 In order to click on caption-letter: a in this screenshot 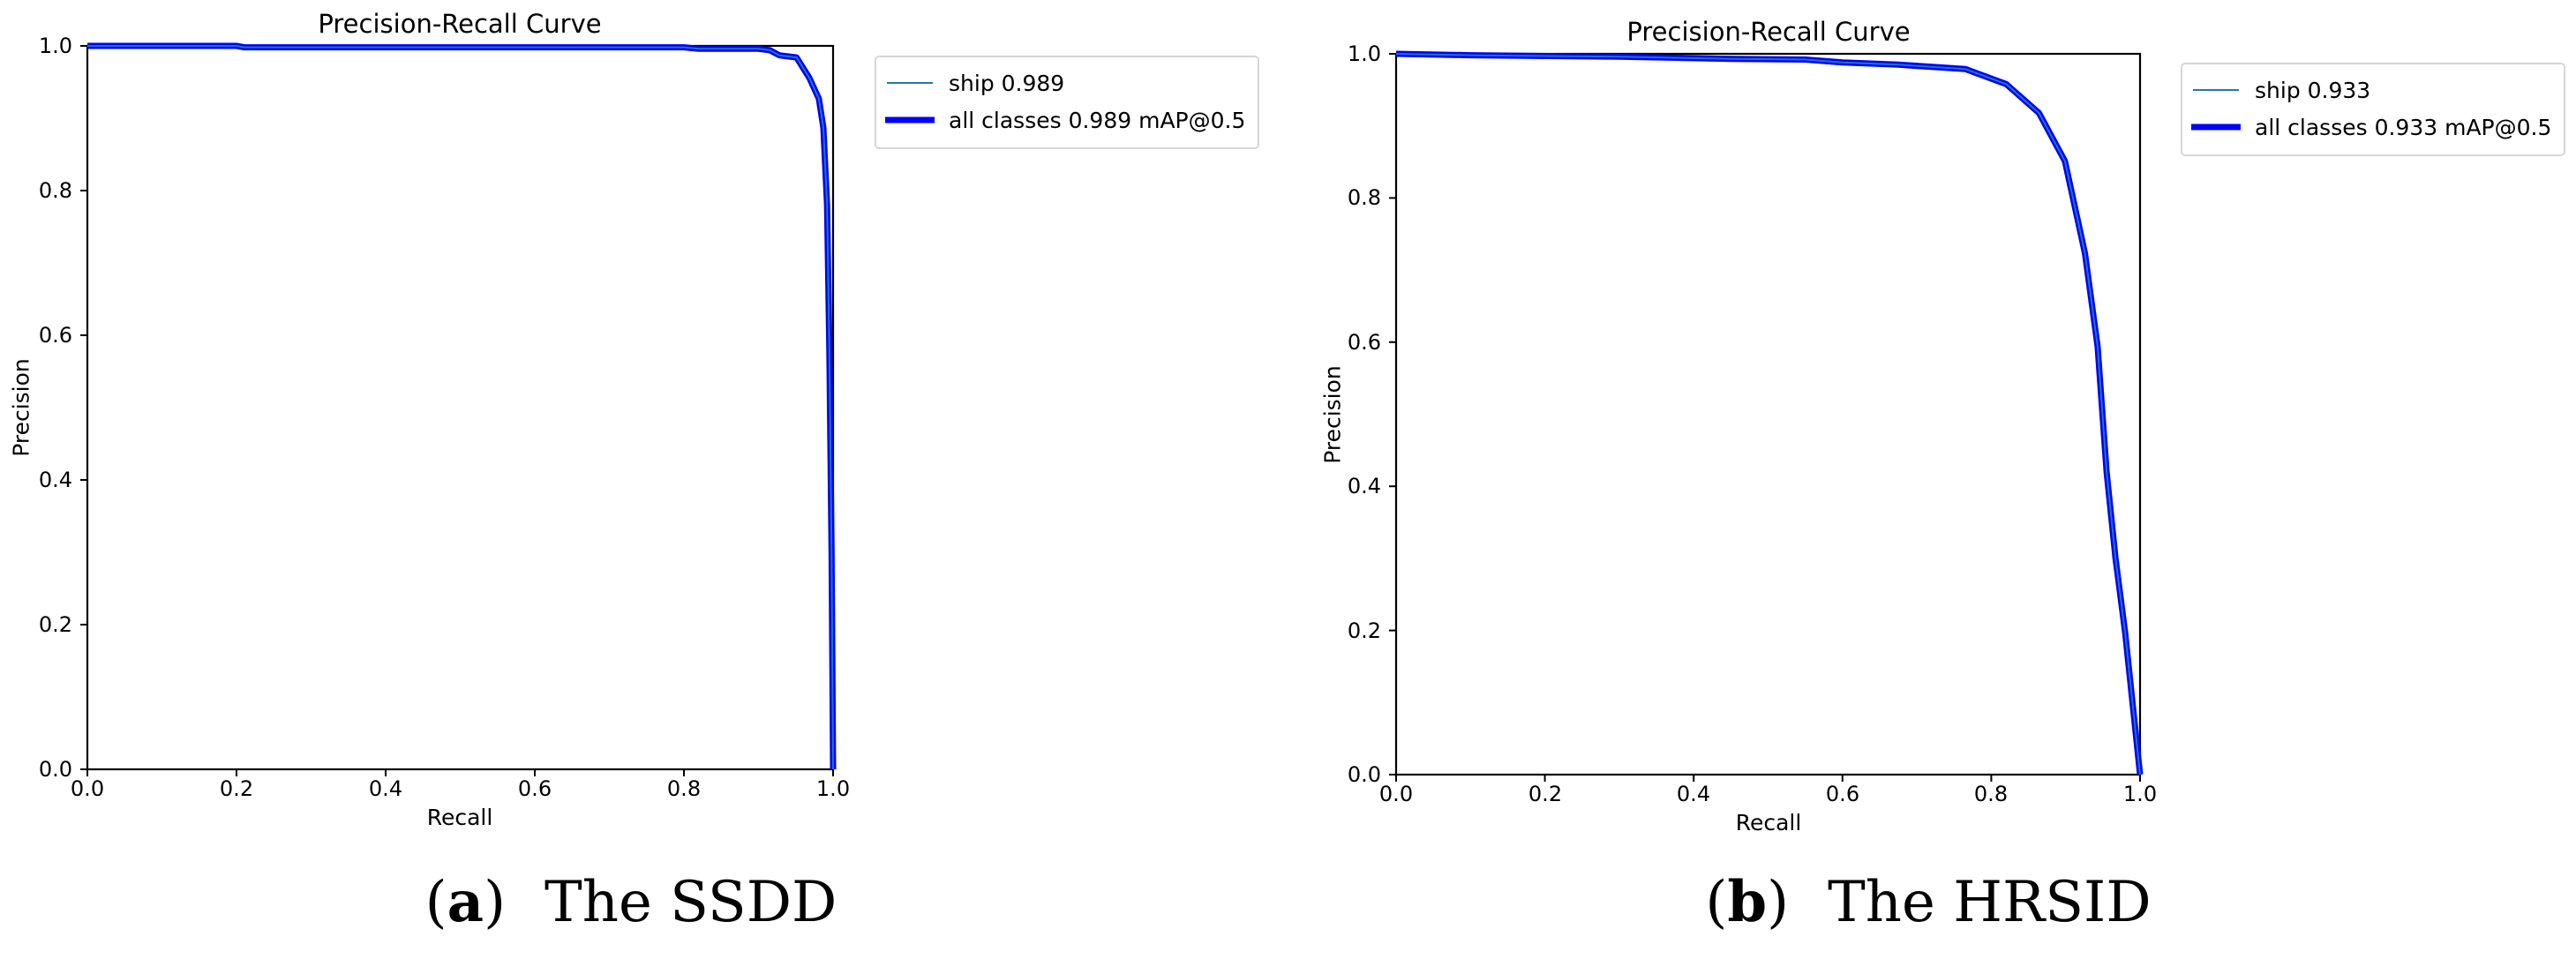, I will do `click(465, 902)`.